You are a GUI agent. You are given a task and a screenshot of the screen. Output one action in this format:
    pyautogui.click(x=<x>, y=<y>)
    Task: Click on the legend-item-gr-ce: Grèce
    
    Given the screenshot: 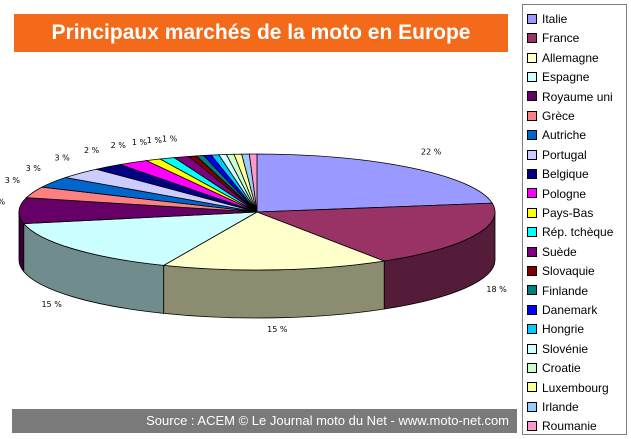 What is the action you would take?
    pyautogui.click(x=551, y=116)
    